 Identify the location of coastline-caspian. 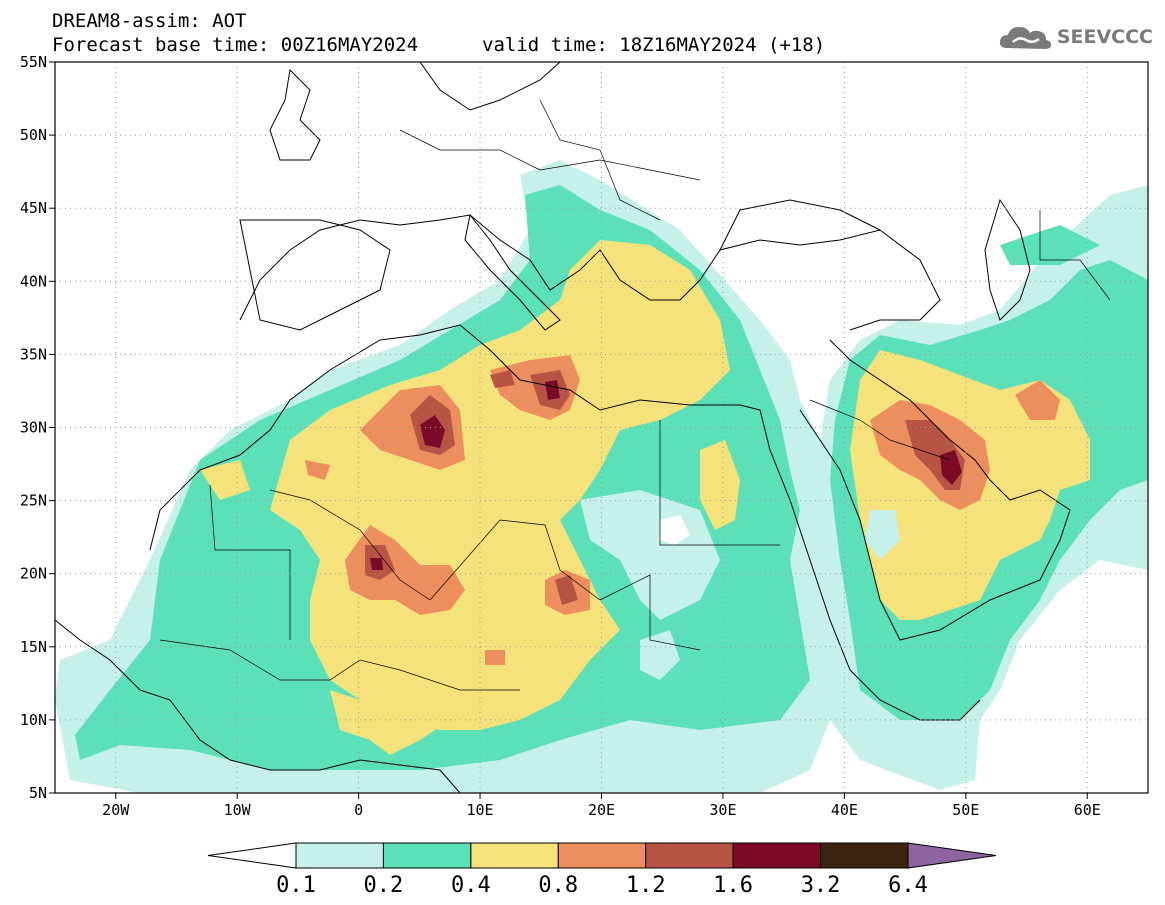
(1007, 259).